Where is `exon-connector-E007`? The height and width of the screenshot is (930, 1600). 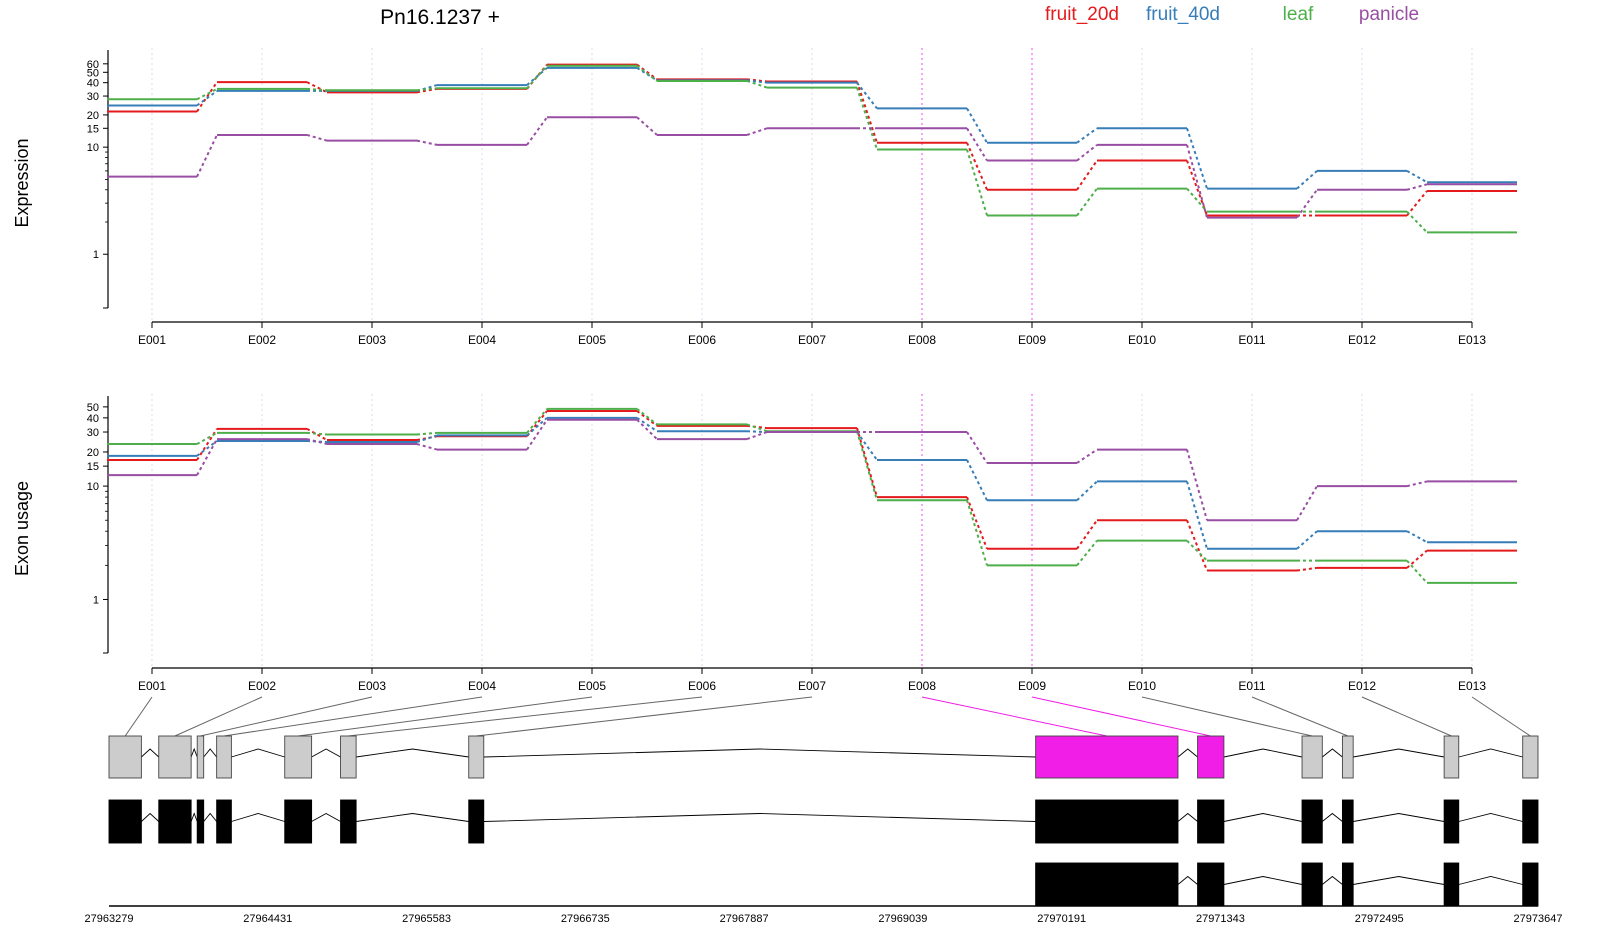
exon-connector-E007 is located at coordinates (644, 716).